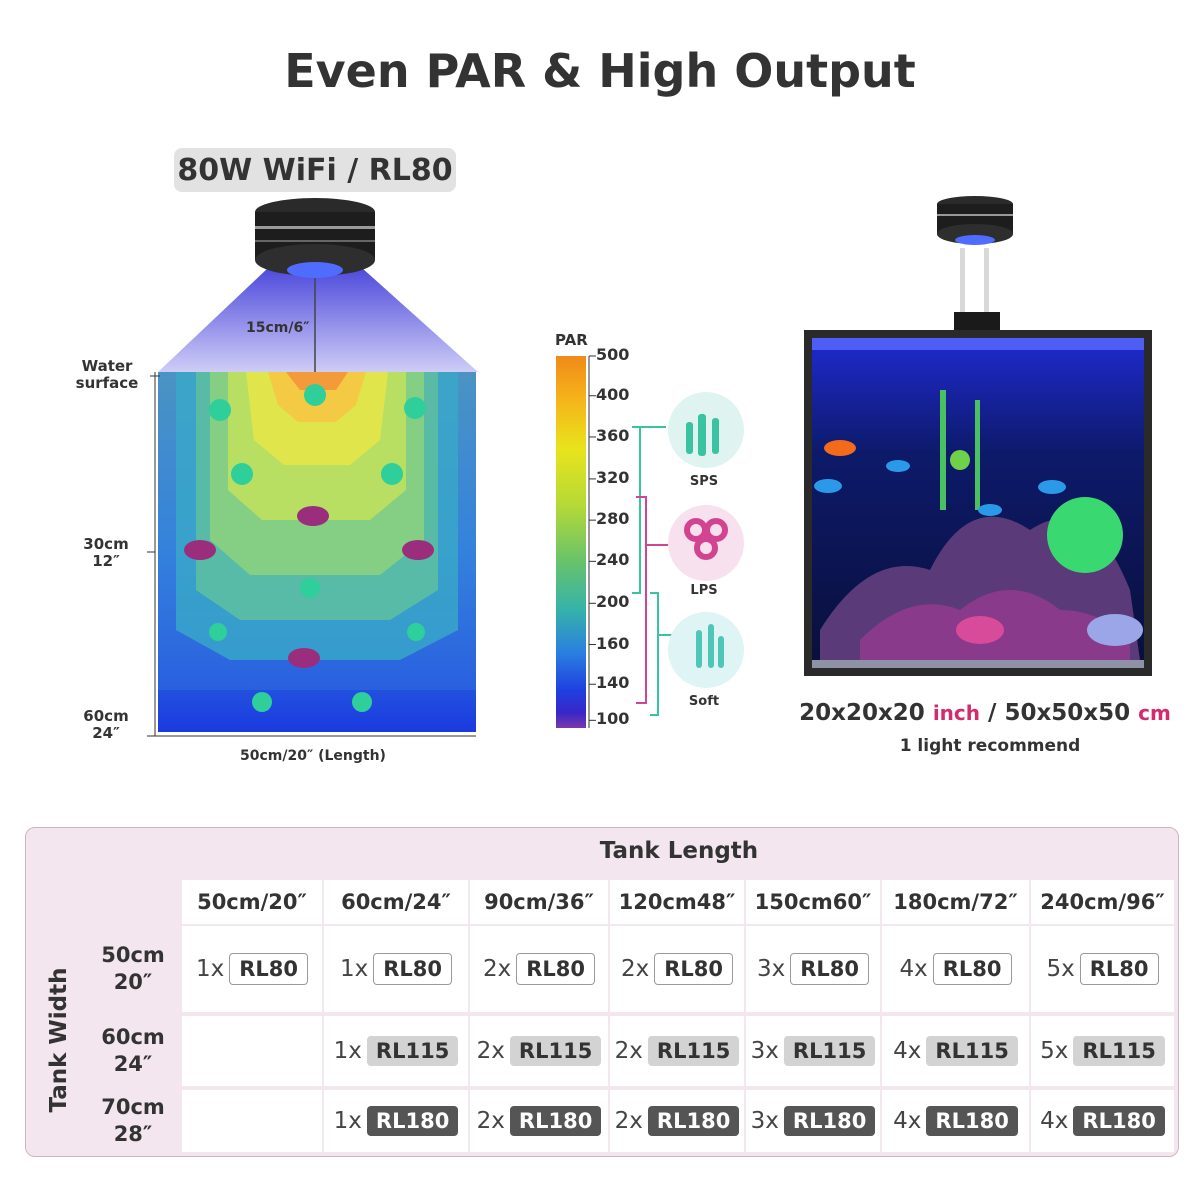  Describe the element at coordinates (312, 467) in the screenshot. I see `par-distribution-diagram` at that location.